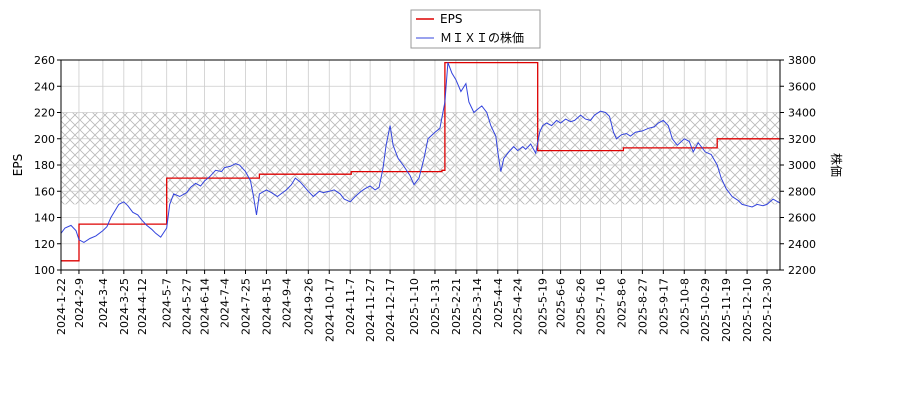  I want to click on x-tick-label: 2025-1-31, so click(435, 306).